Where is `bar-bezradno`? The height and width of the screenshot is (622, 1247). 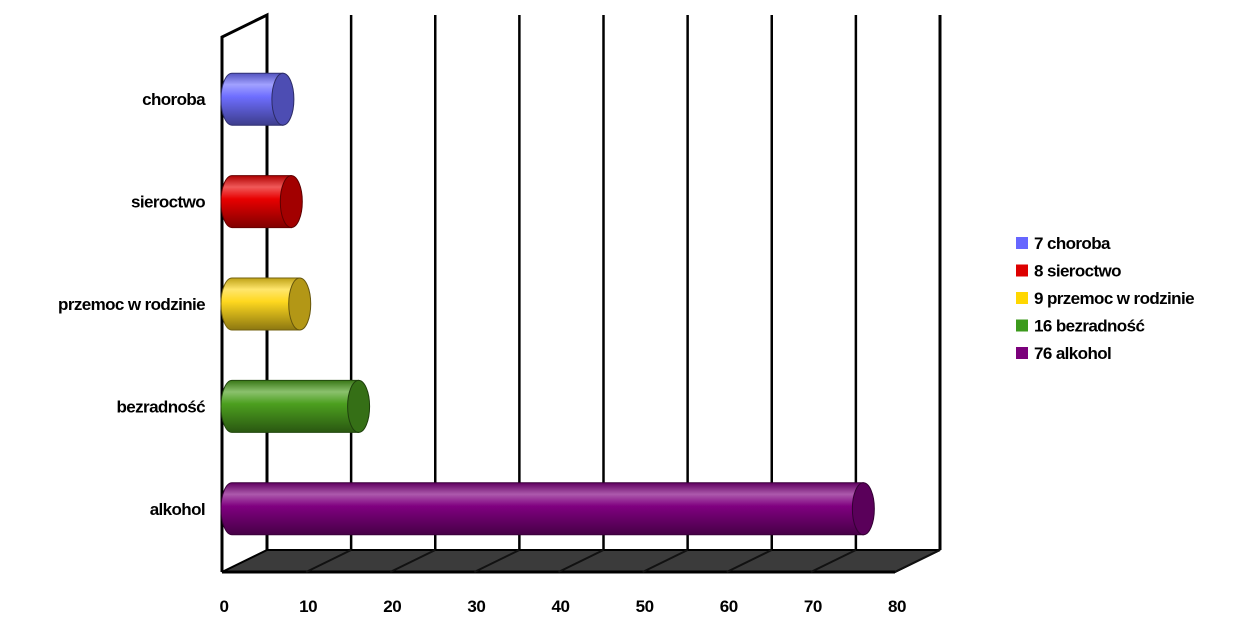
bar-bezradno is located at coordinates (295, 406).